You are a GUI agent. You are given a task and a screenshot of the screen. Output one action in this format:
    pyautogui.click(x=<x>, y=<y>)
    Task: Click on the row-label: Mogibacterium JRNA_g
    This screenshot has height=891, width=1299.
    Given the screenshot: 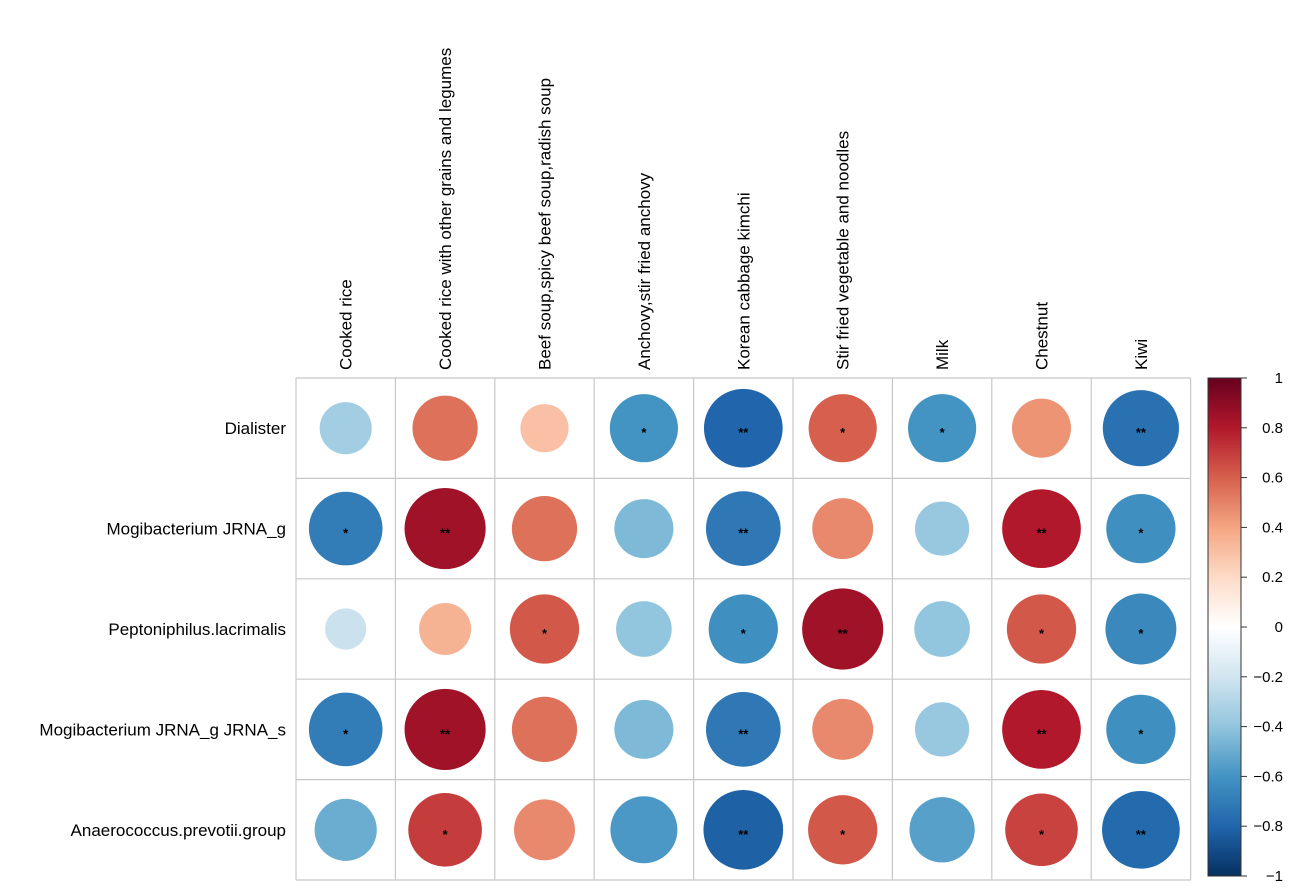 What is the action you would take?
    pyautogui.click(x=196, y=529)
    